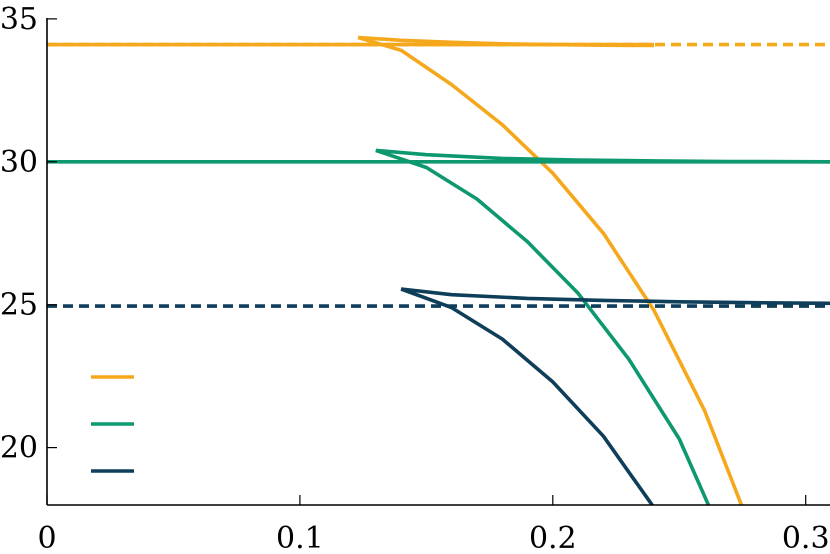 The height and width of the screenshot is (554, 830). What do you see at coordinates (806, 537) in the screenshot?
I see `x-tick-label: 0.3` at bounding box center [806, 537].